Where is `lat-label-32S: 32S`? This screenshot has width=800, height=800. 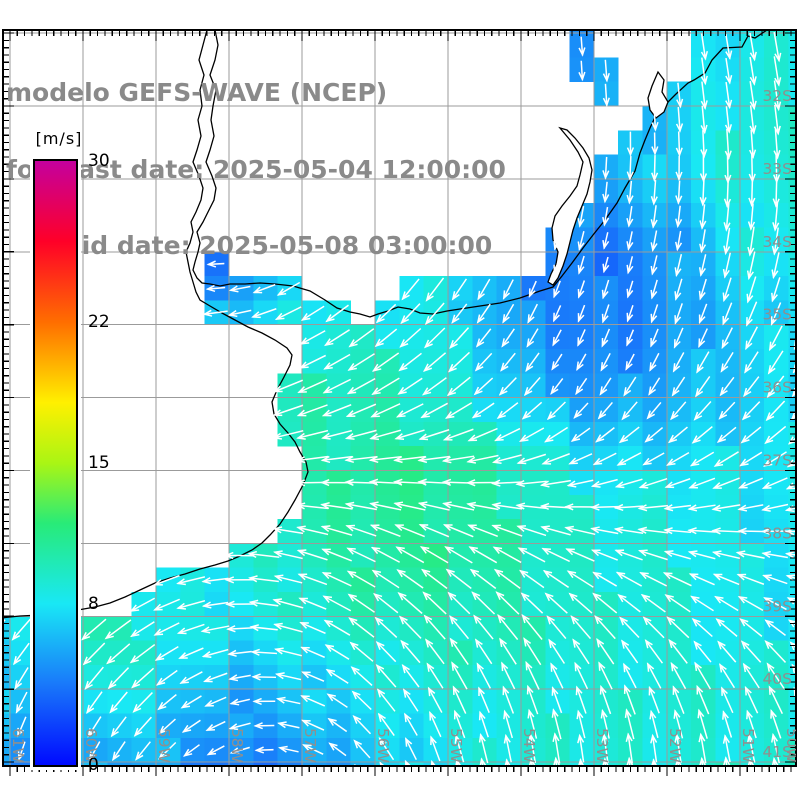 lat-label-32S: 32S is located at coordinates (777, 96).